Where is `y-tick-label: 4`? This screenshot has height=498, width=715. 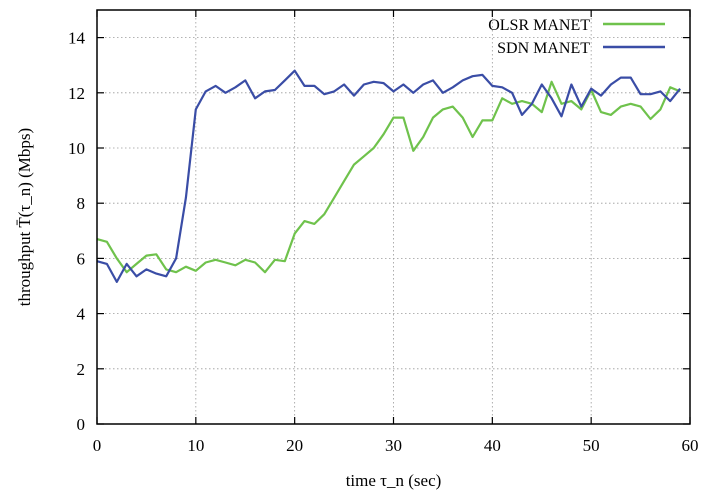 y-tick-label: 4 is located at coordinates (81, 314).